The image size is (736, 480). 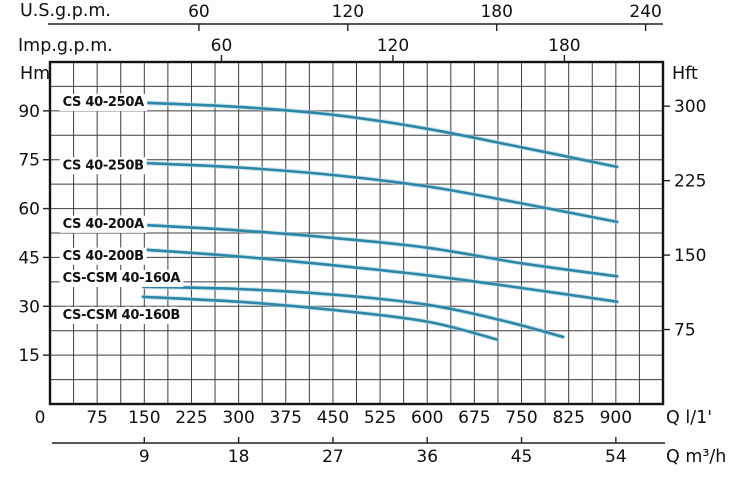 What do you see at coordinates (427, 457) in the screenshot?
I see `q-m3h-tick-label: 36` at bounding box center [427, 457].